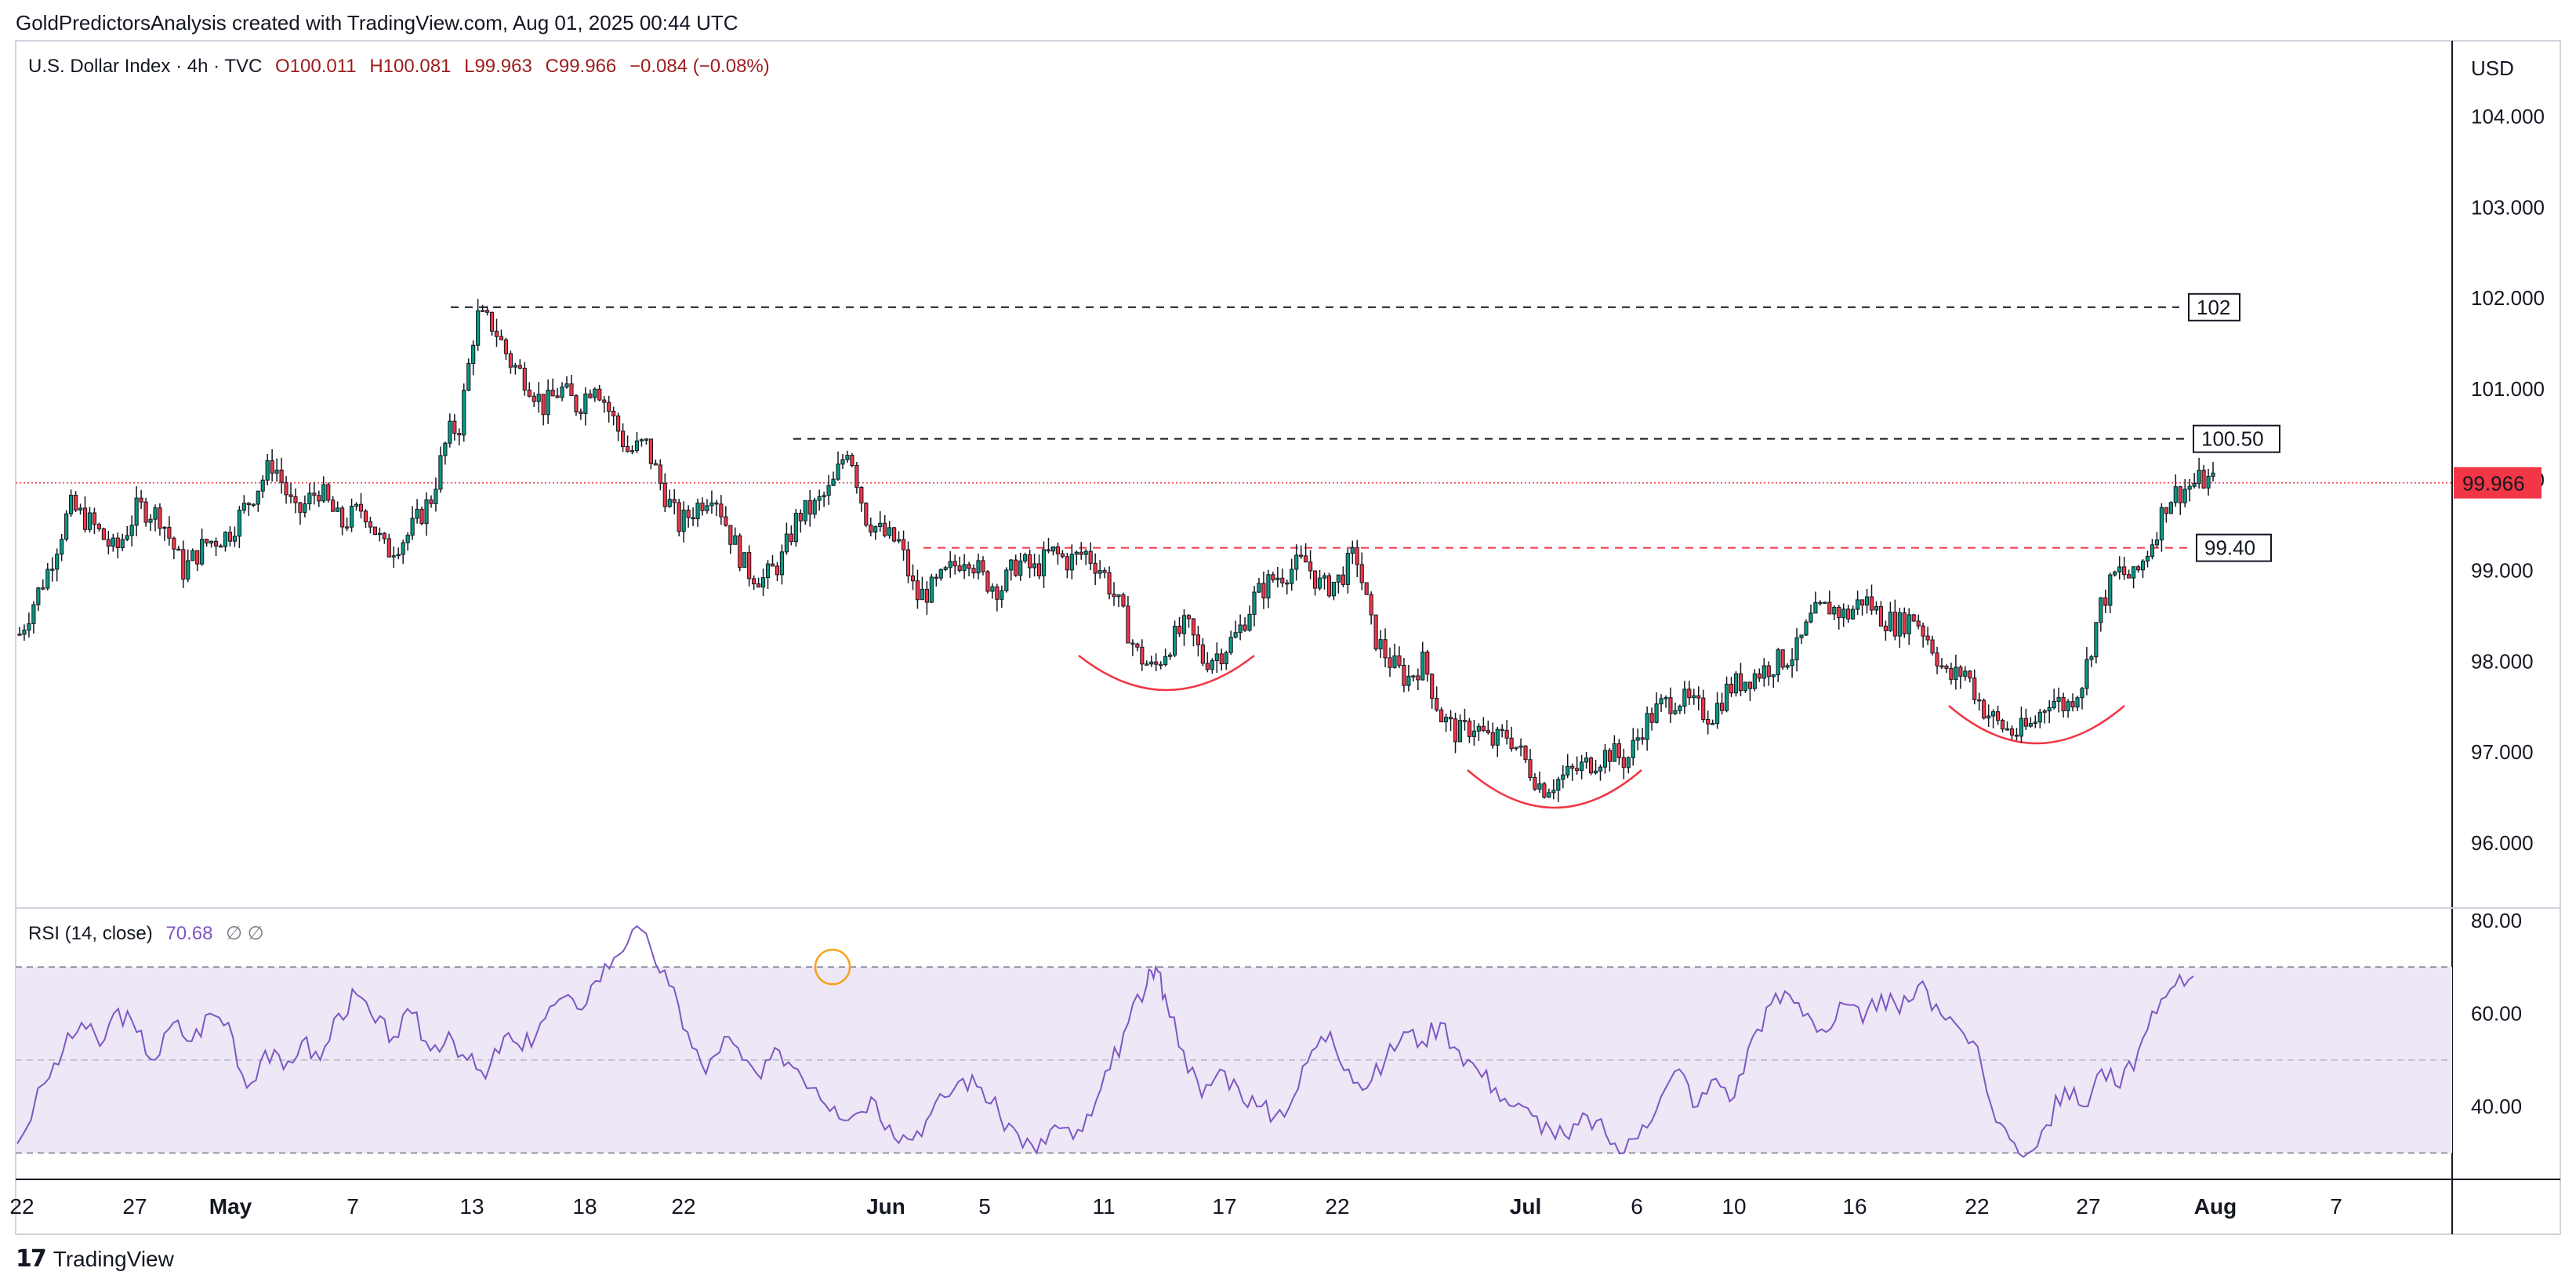  I want to click on tradingview-logo: 17 TradingView, so click(95, 1259).